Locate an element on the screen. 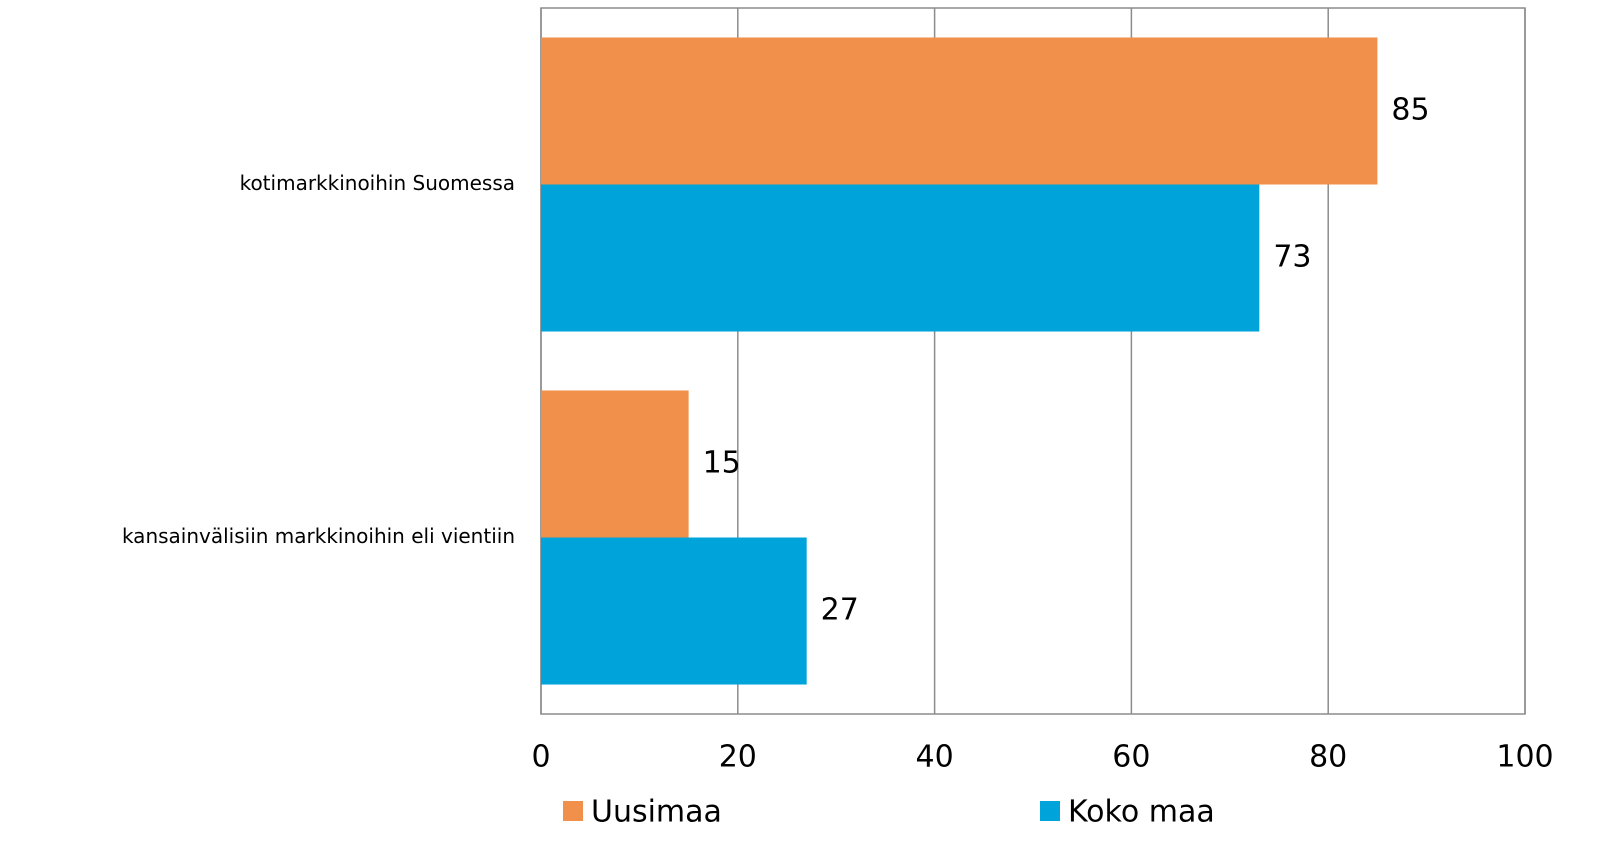 The image size is (1612, 854). x-tick-label: 100 is located at coordinates (1524, 757).